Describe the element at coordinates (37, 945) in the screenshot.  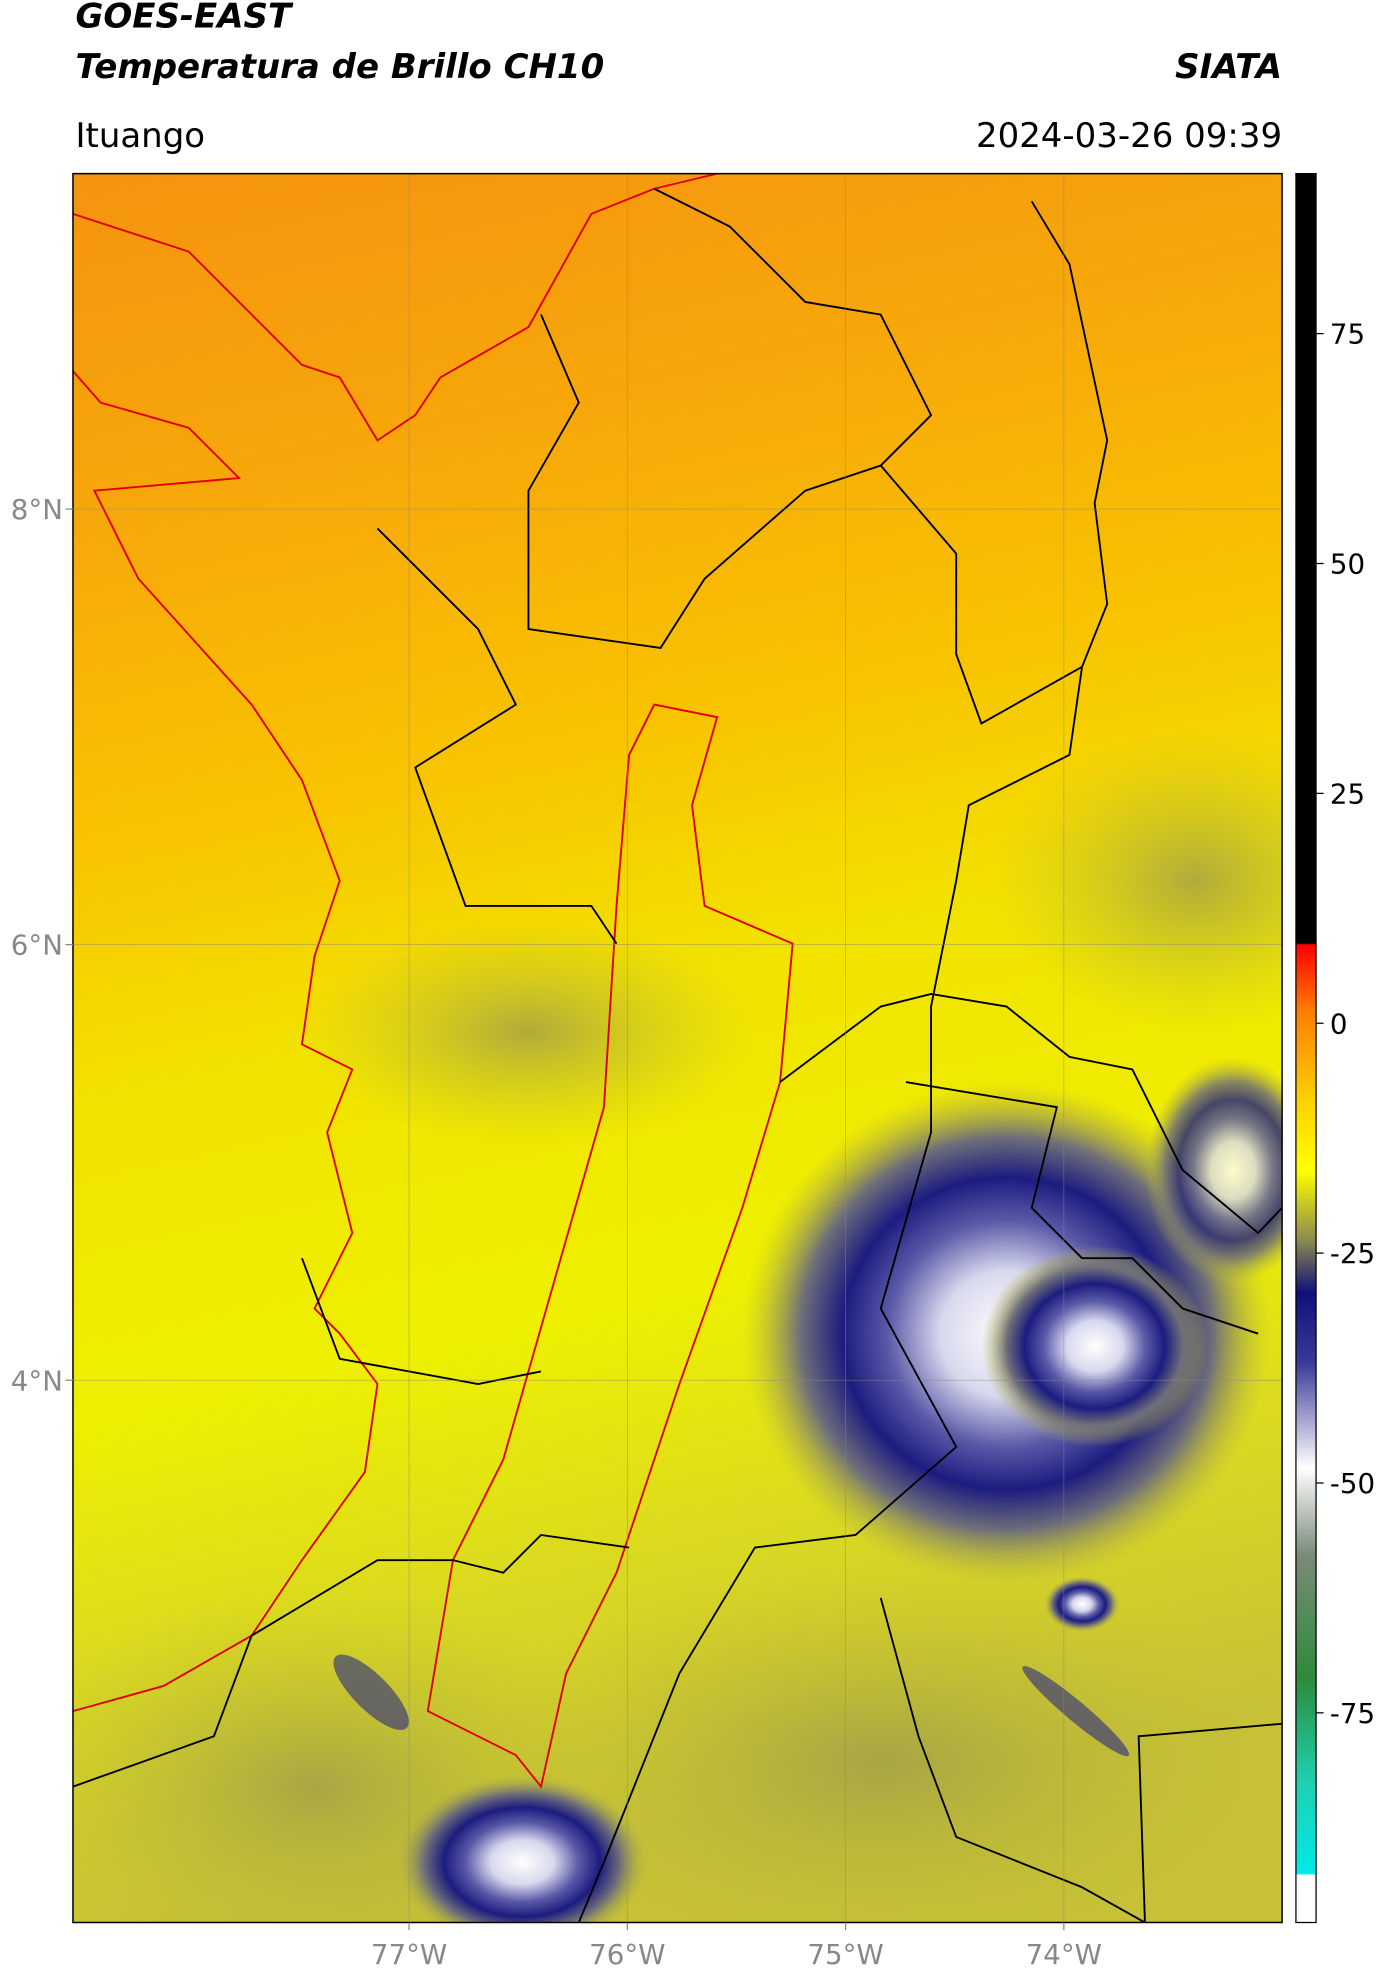
I see `y-tick-label: 6°N` at that location.